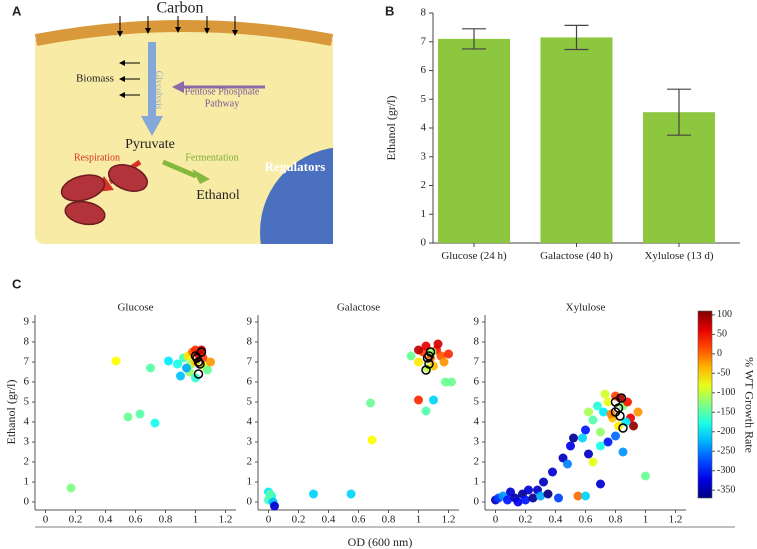 Image resolution: width=757 pixels, height=549 pixels. I want to click on fermentation-label: Fermentation, so click(211, 157).